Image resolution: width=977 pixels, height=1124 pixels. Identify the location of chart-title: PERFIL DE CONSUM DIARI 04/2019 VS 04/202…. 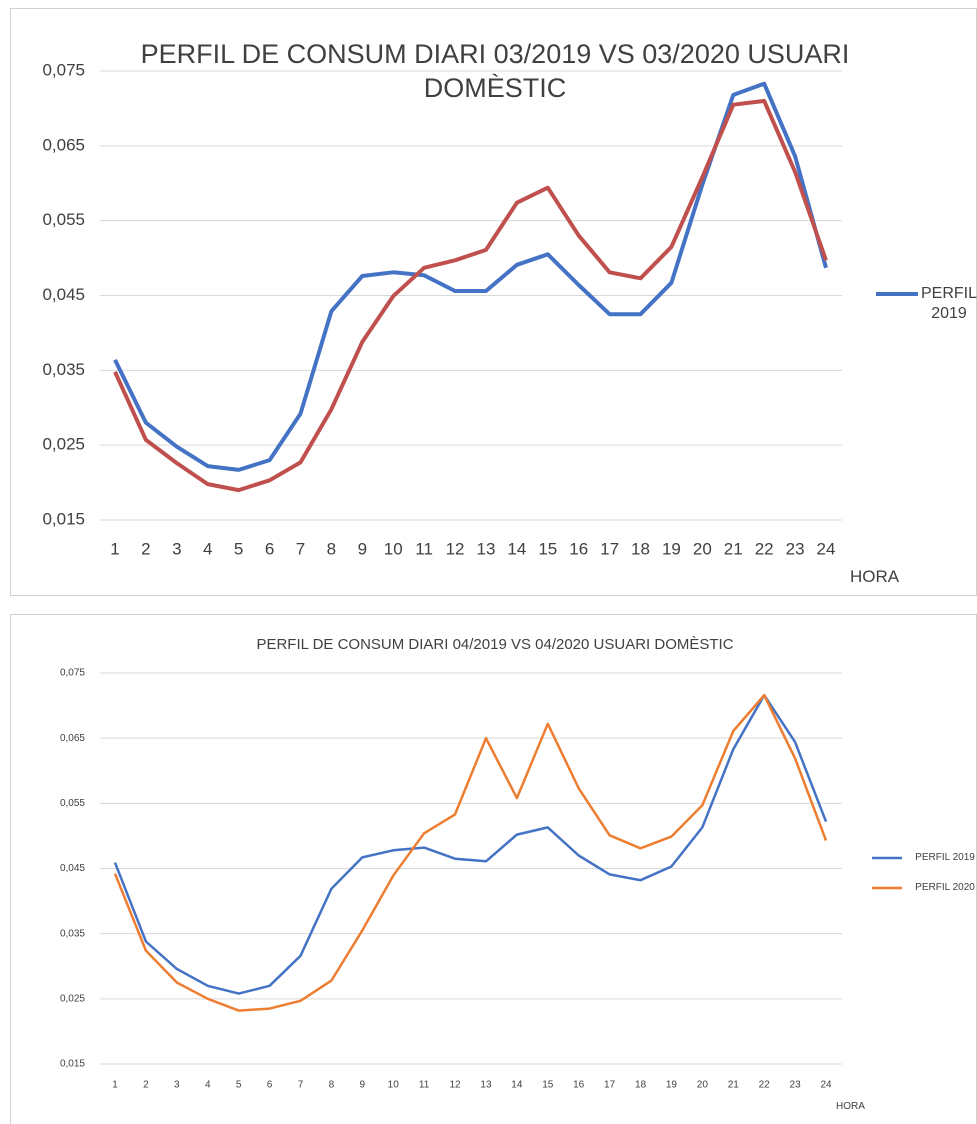
(495, 644).